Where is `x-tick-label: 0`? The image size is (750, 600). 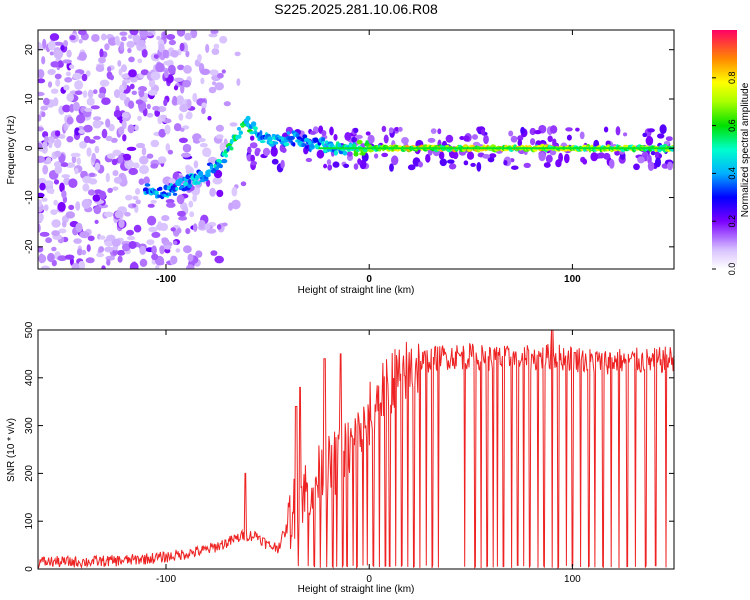
x-tick-label: 0 is located at coordinates (369, 579).